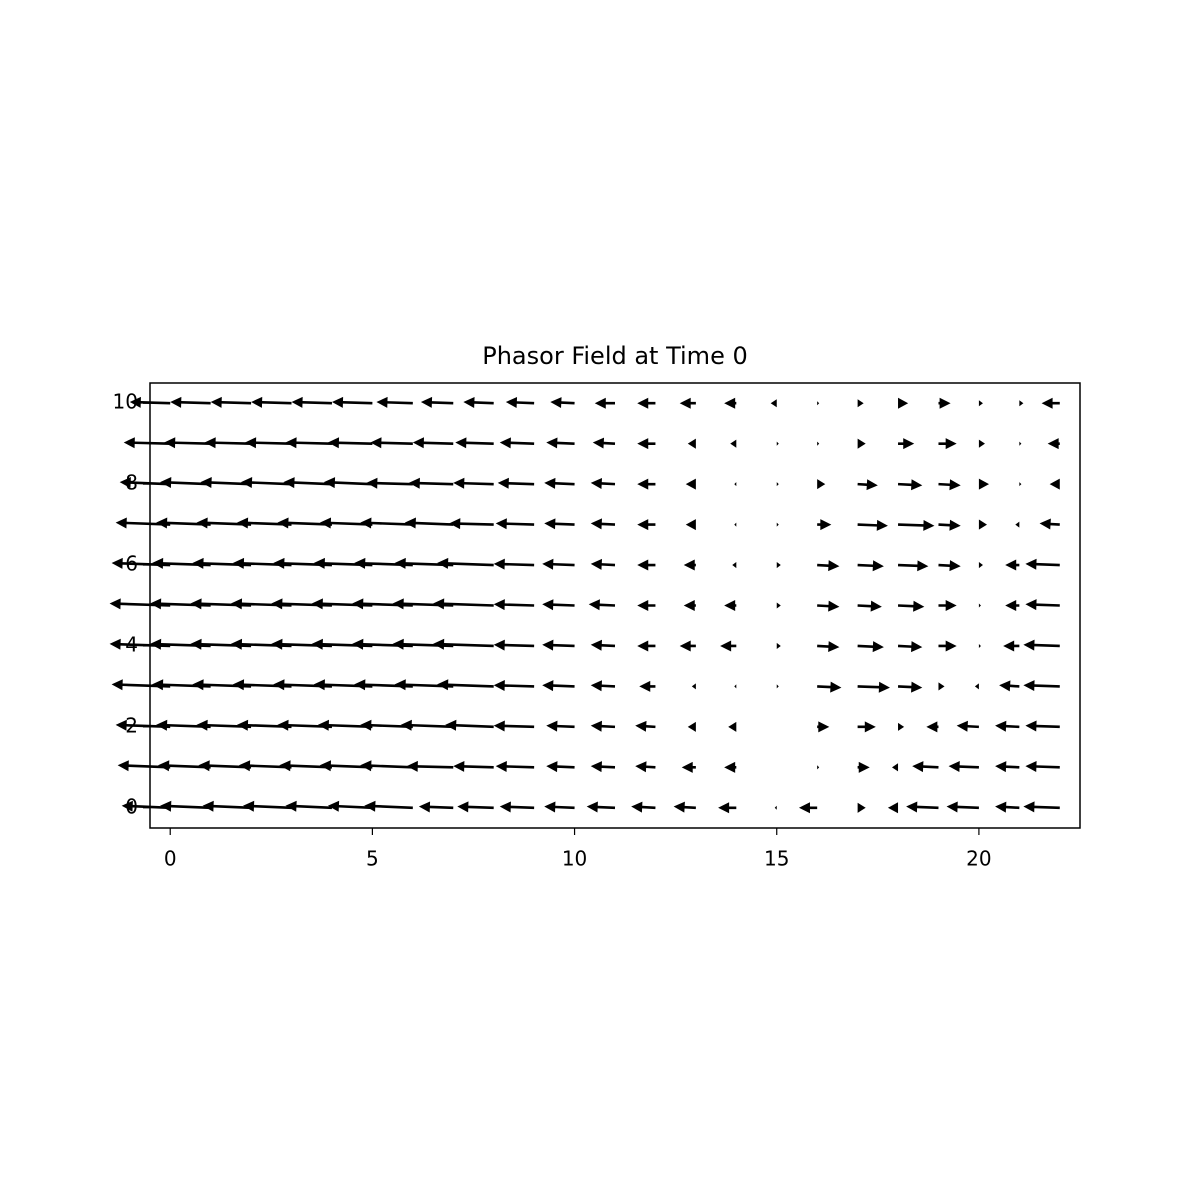  What do you see at coordinates (131, 725) in the screenshot?
I see `y-tick-label: 2` at bounding box center [131, 725].